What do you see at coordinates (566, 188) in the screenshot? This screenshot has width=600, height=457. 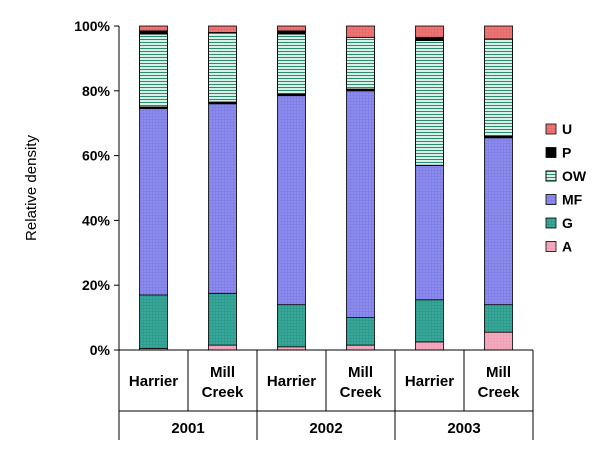 I see `legend: UP OW MF GA` at bounding box center [566, 188].